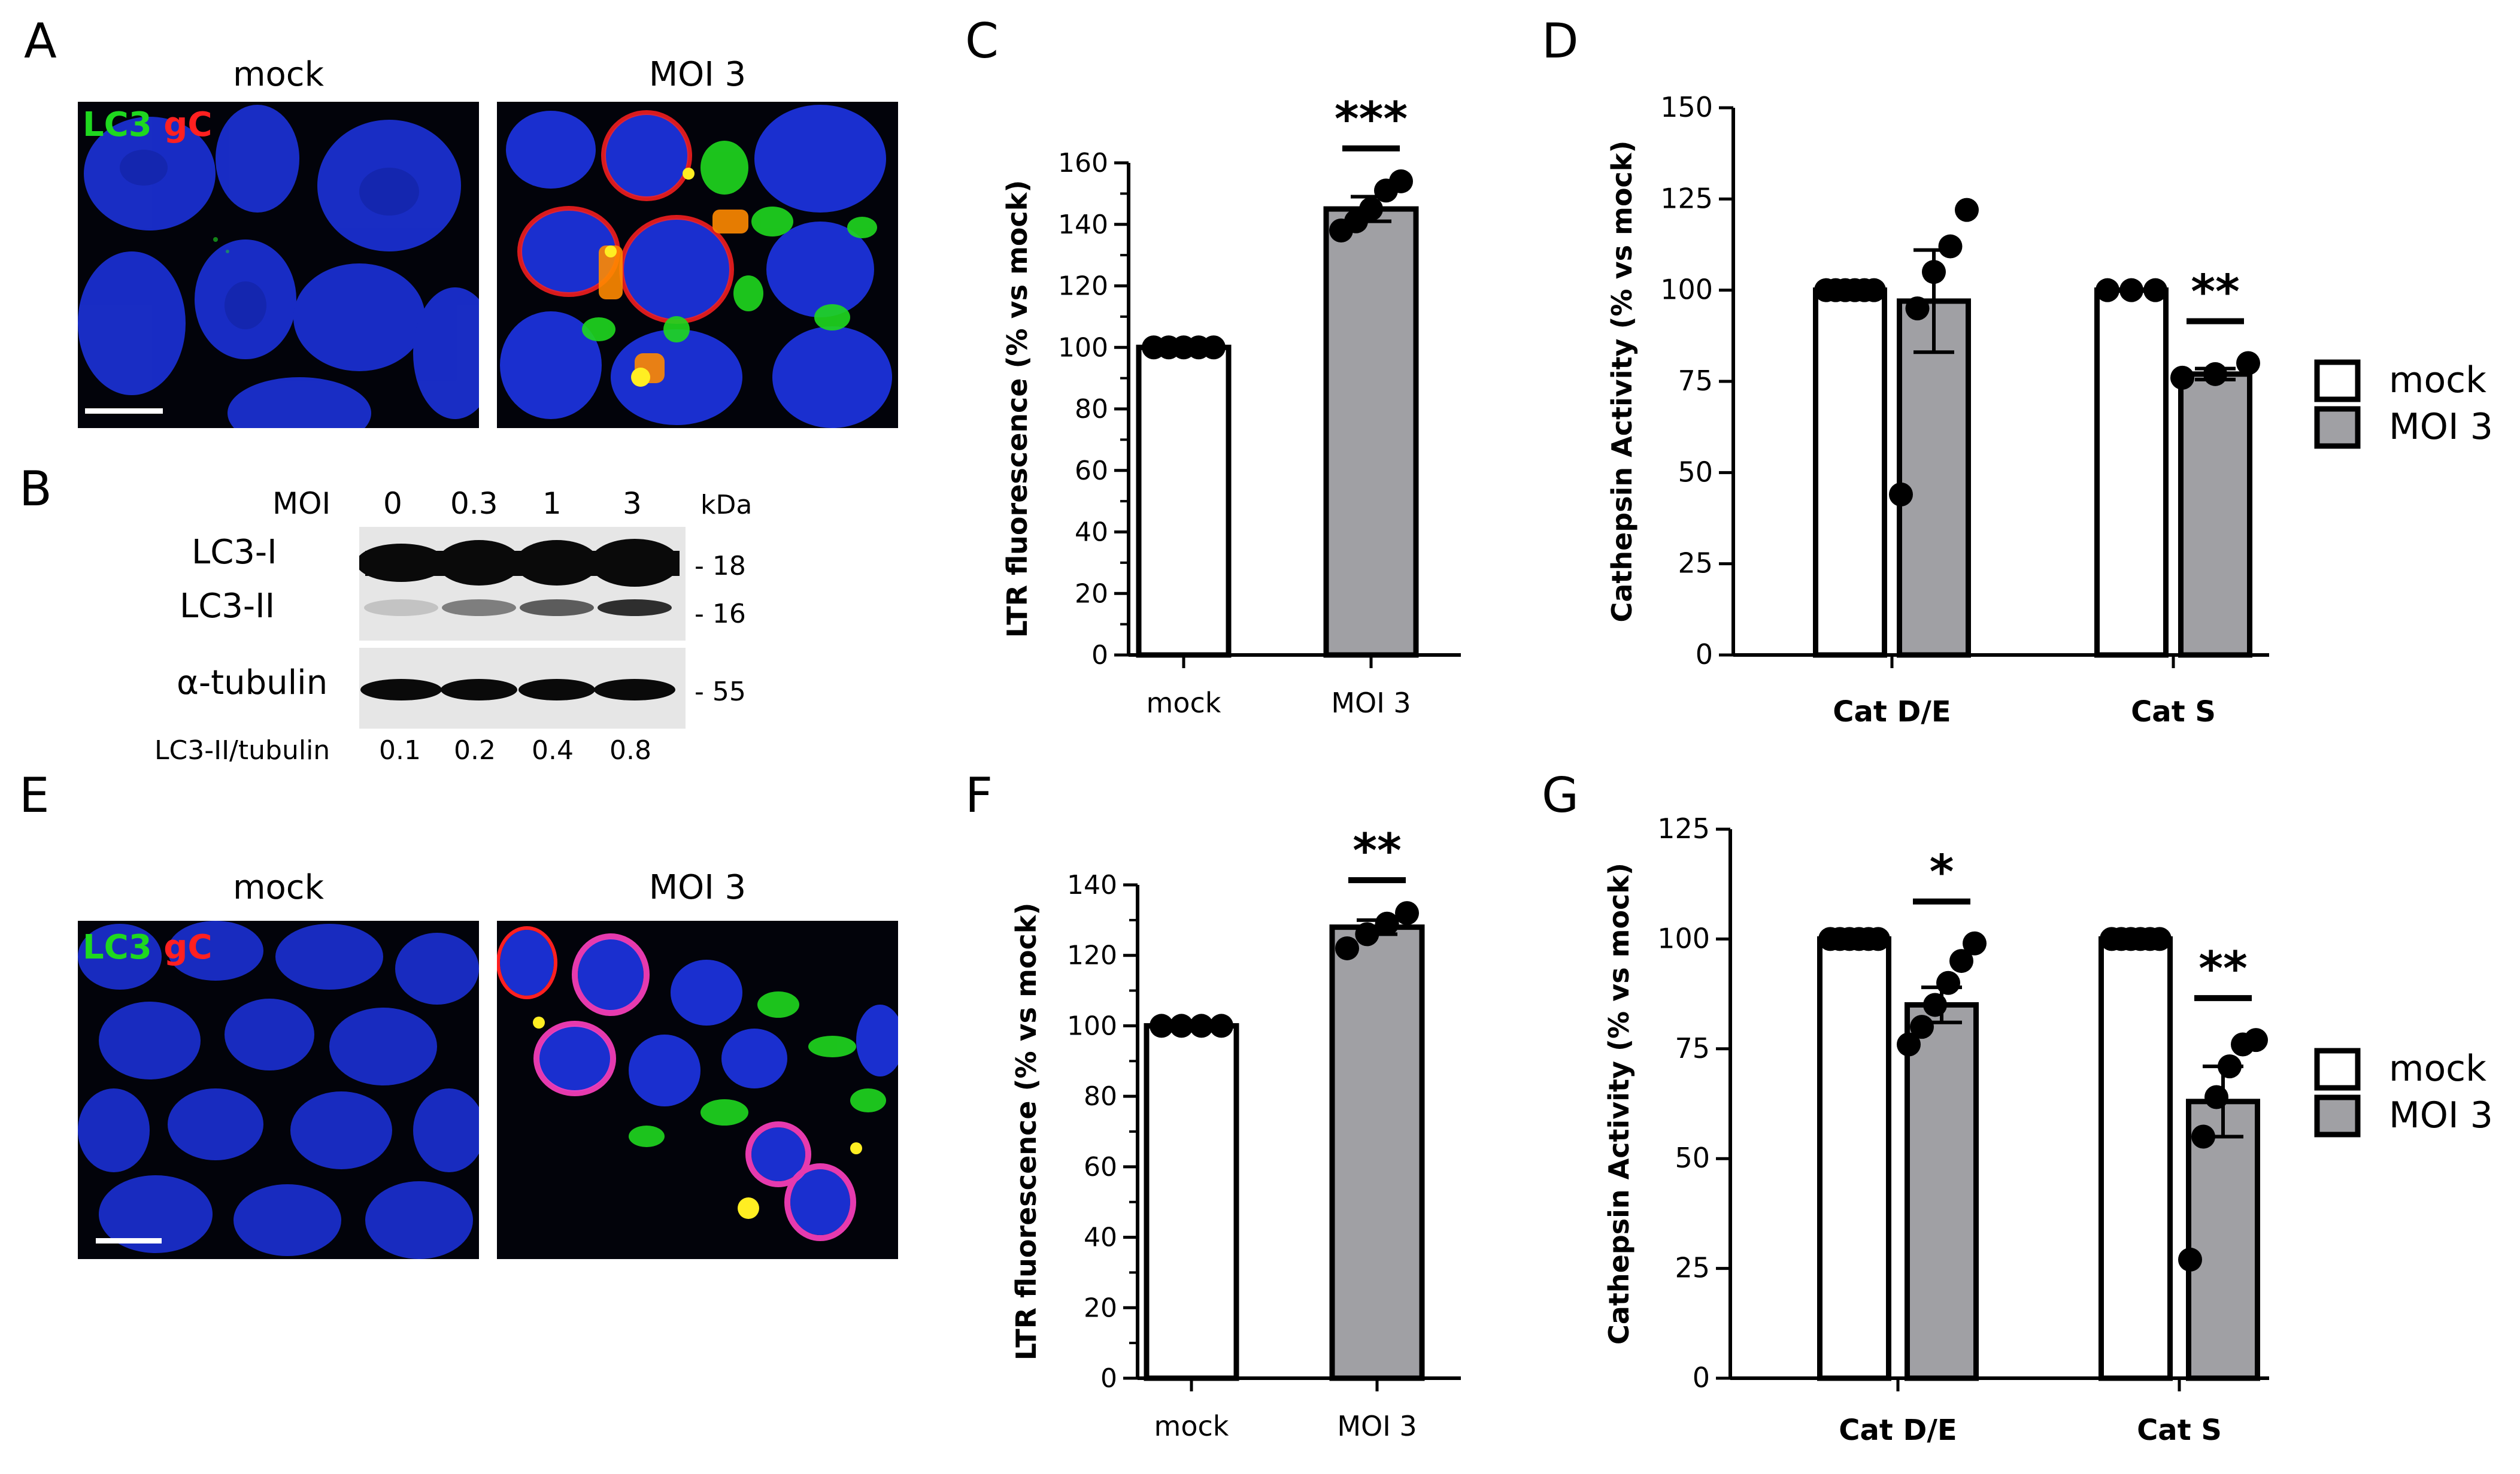 Image resolution: width=2520 pixels, height=1474 pixels. What do you see at coordinates (242, 750) in the screenshot?
I see `ratio-label: LC3-II/tubulin` at bounding box center [242, 750].